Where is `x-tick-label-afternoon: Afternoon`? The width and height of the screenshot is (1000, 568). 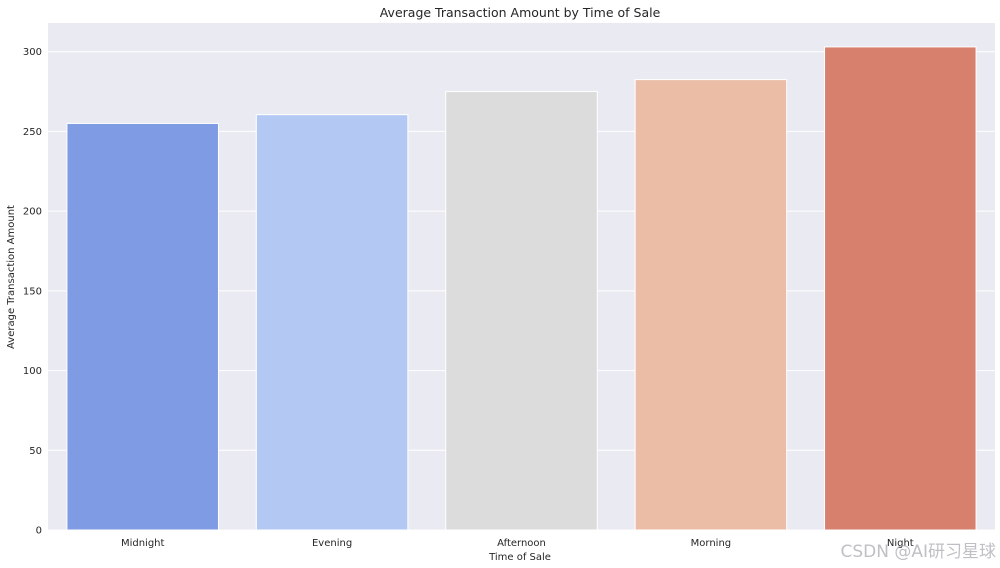 x-tick-label-afternoon: Afternoon is located at coordinates (521, 543).